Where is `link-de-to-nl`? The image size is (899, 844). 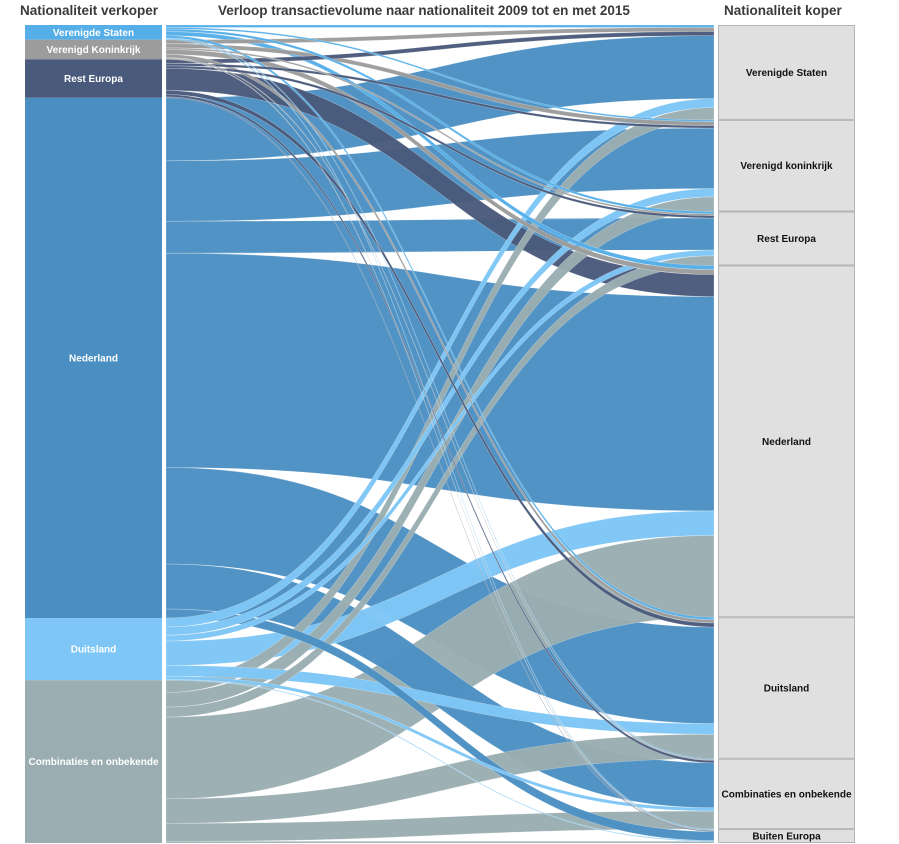 link-de-to-nl is located at coordinates (440, 588).